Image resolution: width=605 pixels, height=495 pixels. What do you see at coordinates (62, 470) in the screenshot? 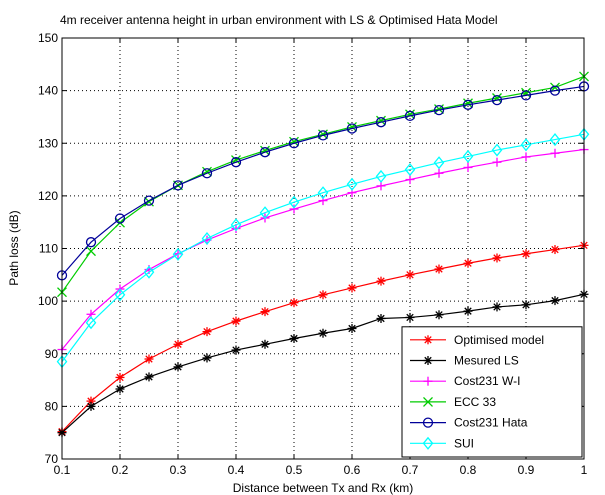
I see `x-tick-label: 0.1` at bounding box center [62, 470].